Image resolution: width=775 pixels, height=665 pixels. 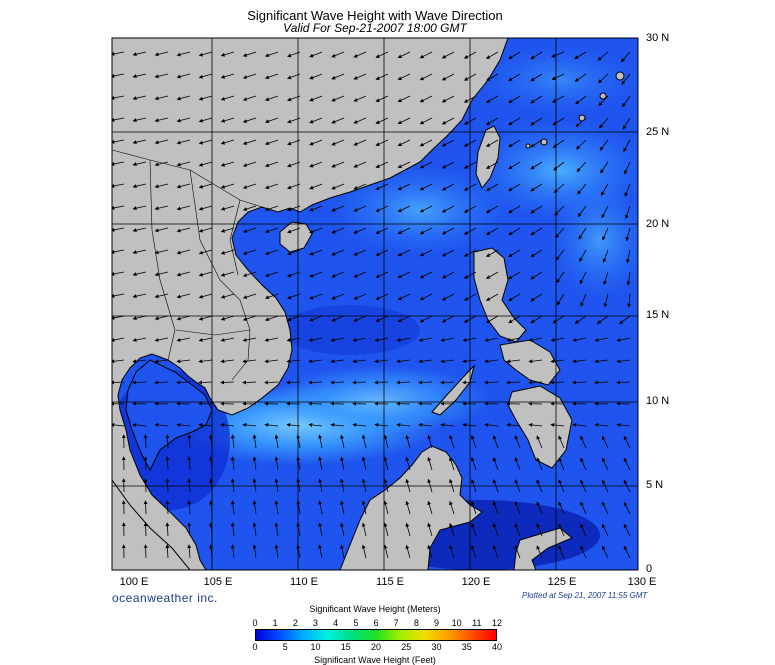 What do you see at coordinates (544, 142) in the screenshot?
I see `ryukyu-islet` at bounding box center [544, 142].